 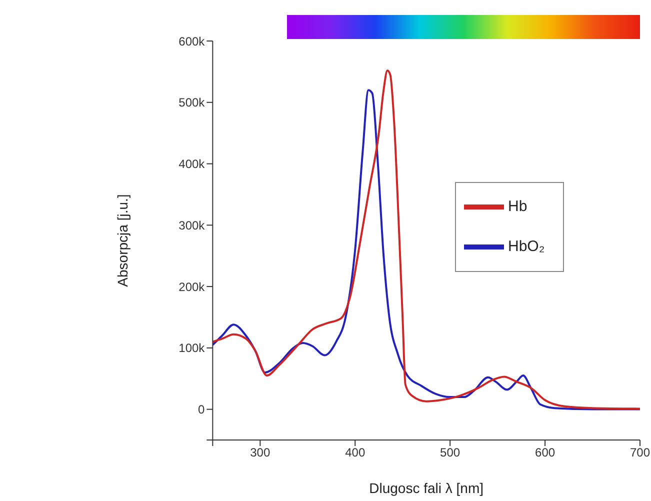 What do you see at coordinates (518, 207) in the screenshot?
I see `legend-label: Hb` at bounding box center [518, 207].